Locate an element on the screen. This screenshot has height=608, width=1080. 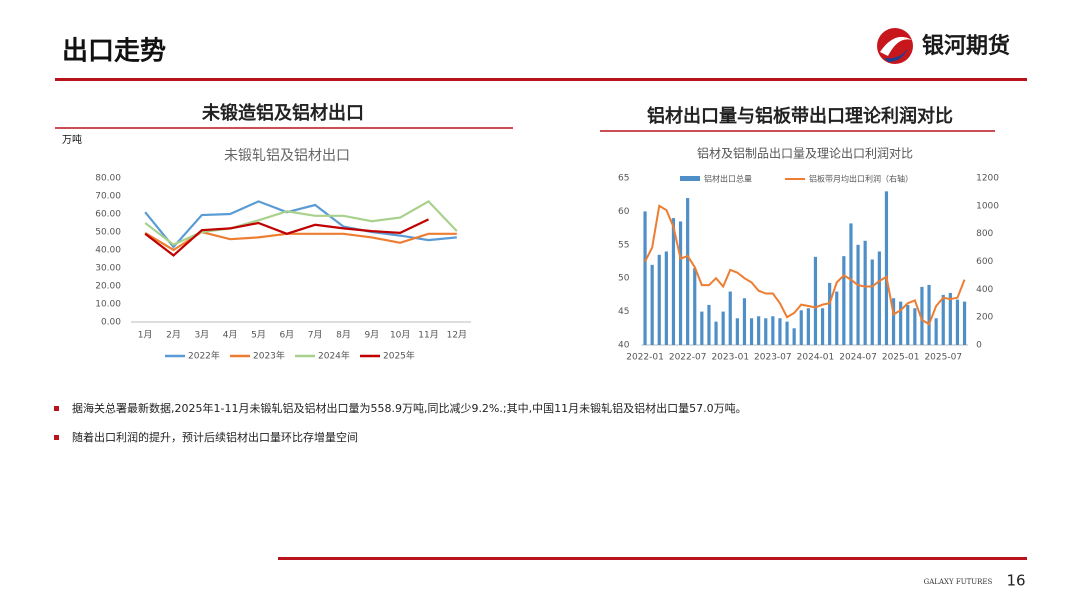
y-tick-label: 0.00 is located at coordinates (111, 323).